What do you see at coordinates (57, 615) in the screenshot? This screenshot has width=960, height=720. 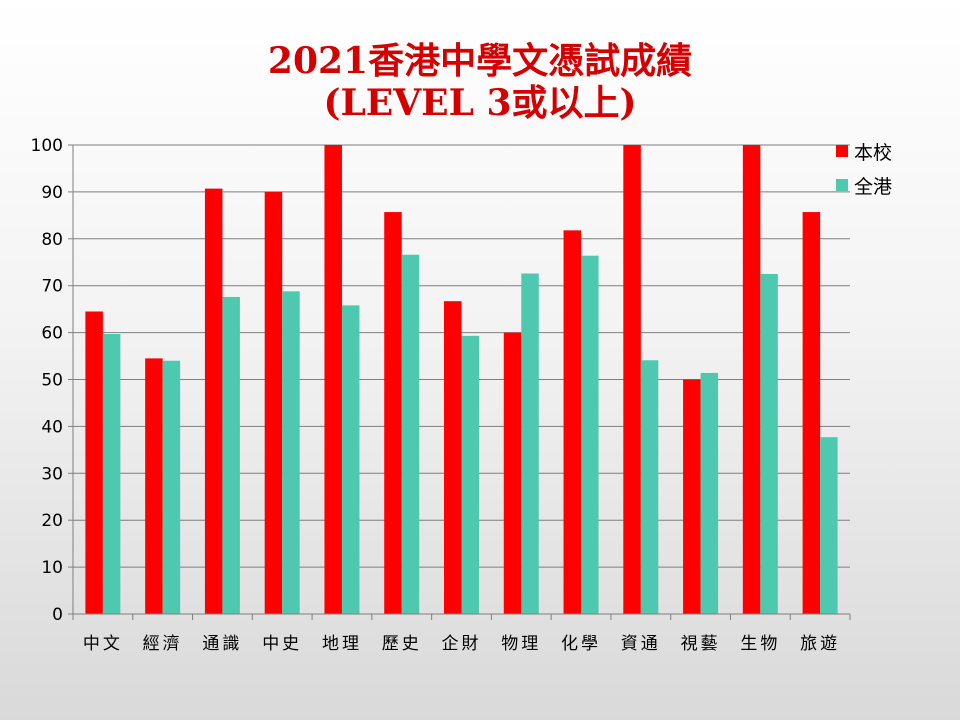 I see `y-tick-label: 0` at bounding box center [57, 615].